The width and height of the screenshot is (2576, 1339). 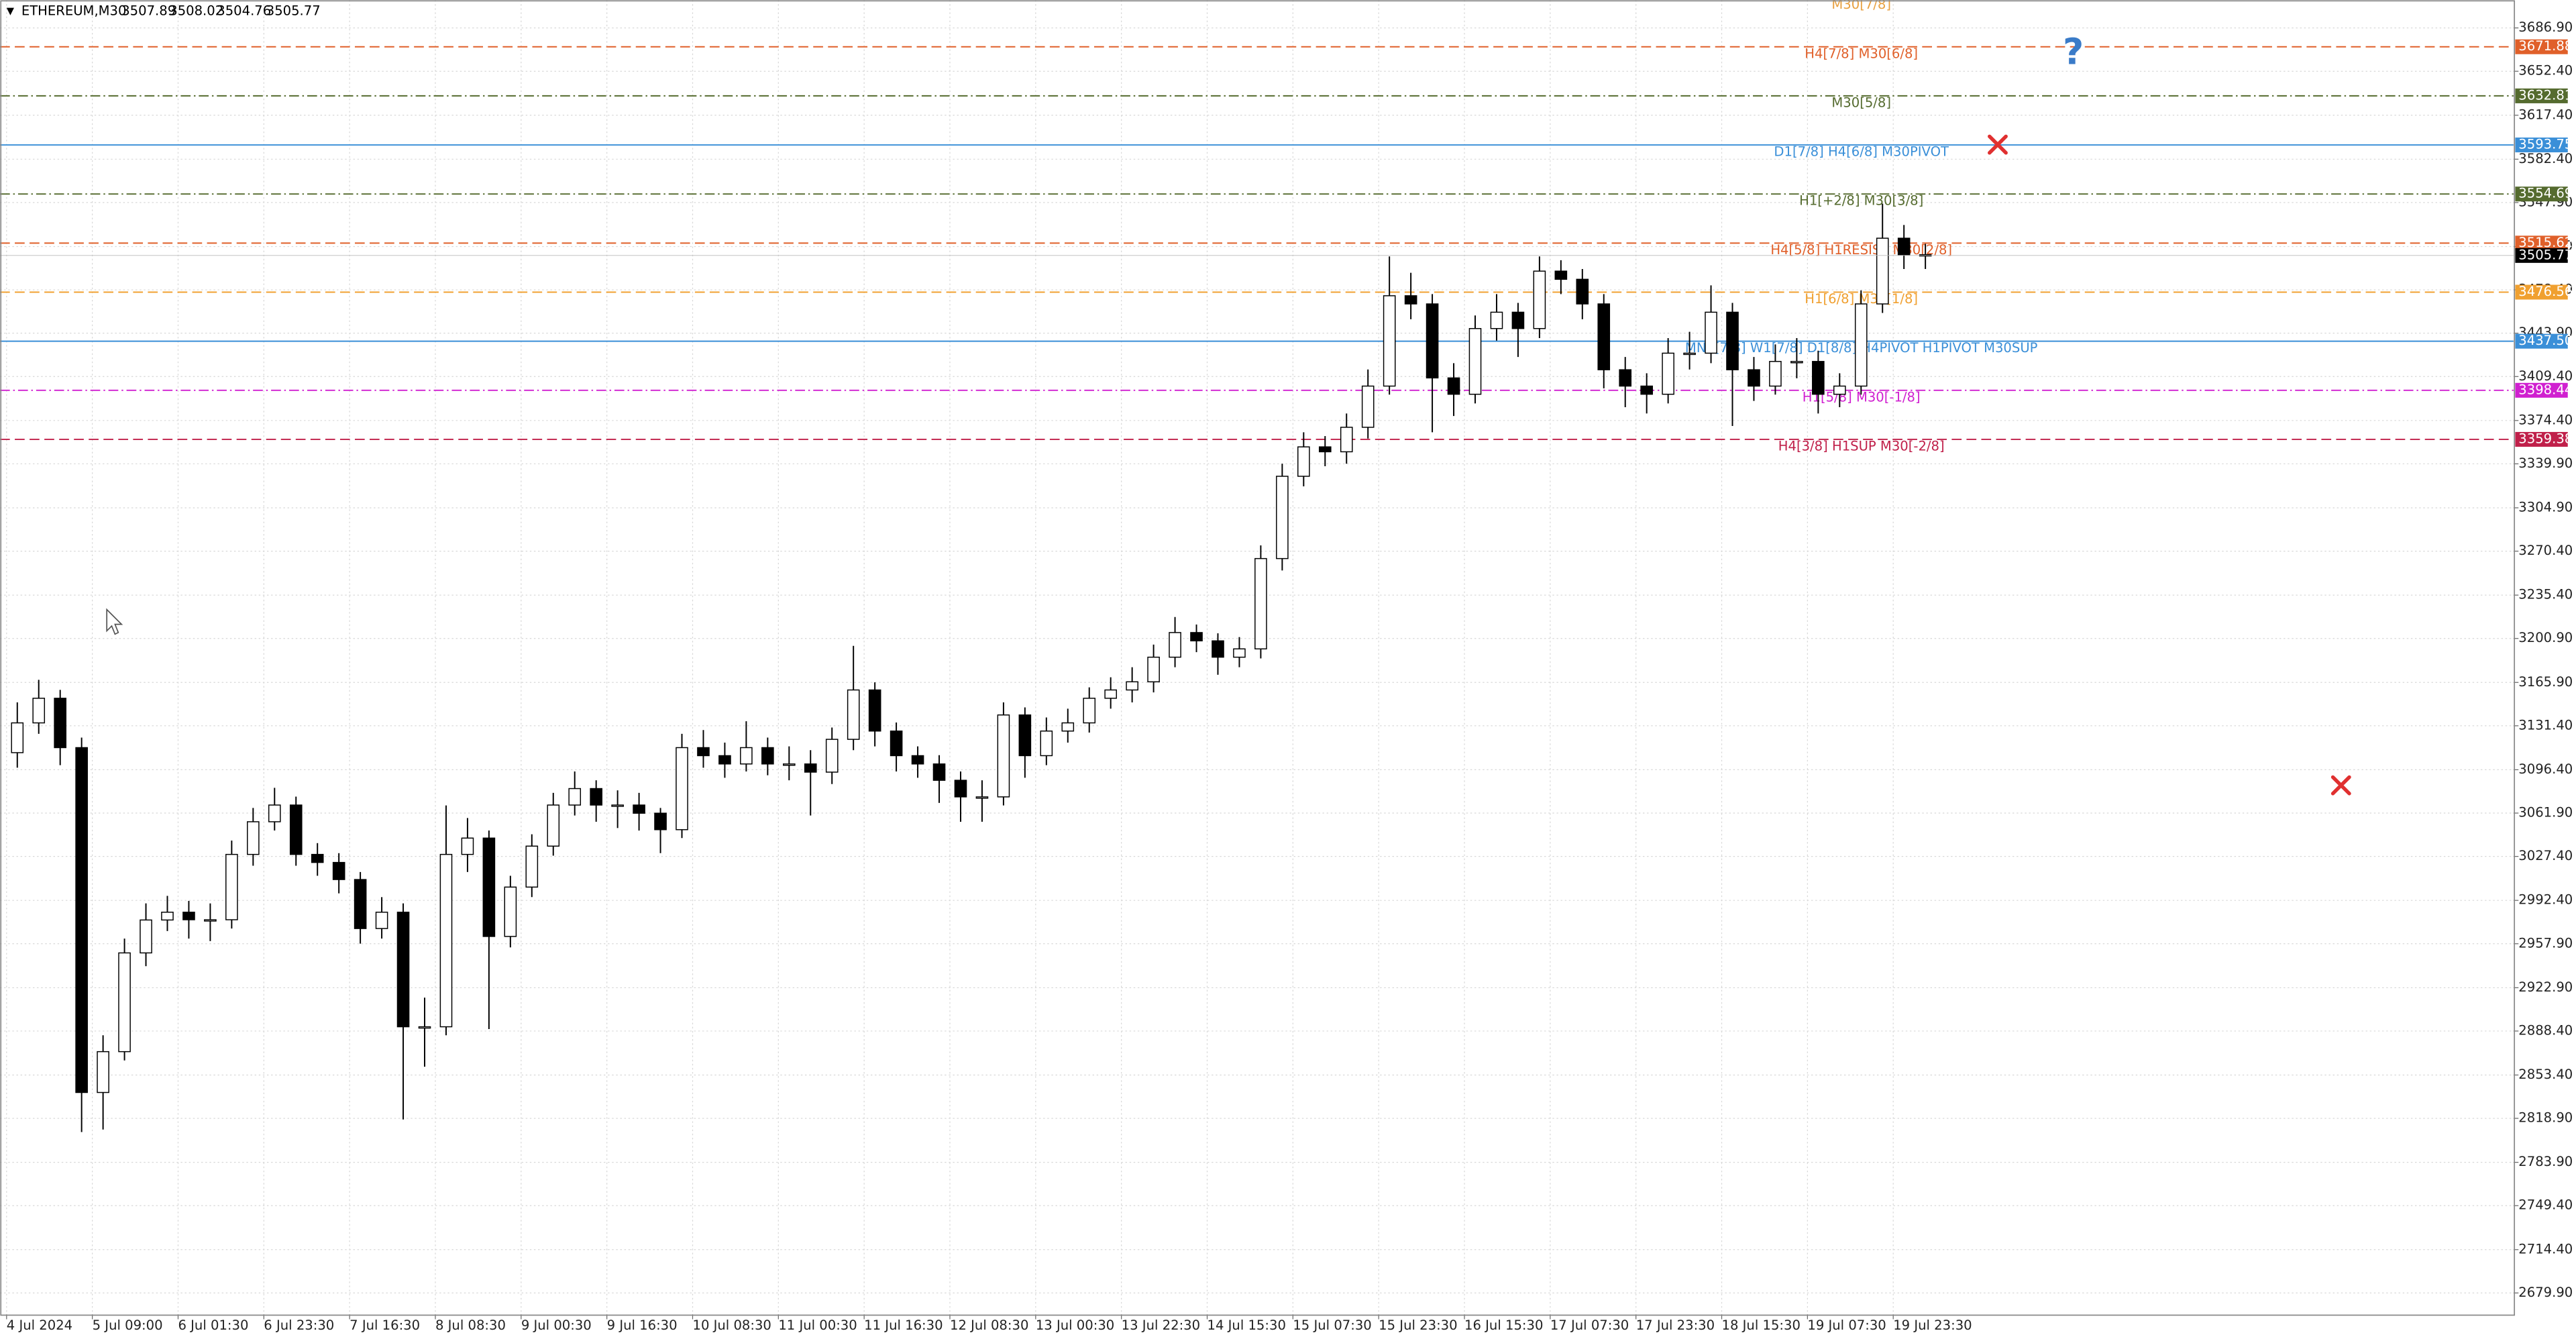 I want to click on y-tick-label: 3686.90, so click(x=2545, y=27).